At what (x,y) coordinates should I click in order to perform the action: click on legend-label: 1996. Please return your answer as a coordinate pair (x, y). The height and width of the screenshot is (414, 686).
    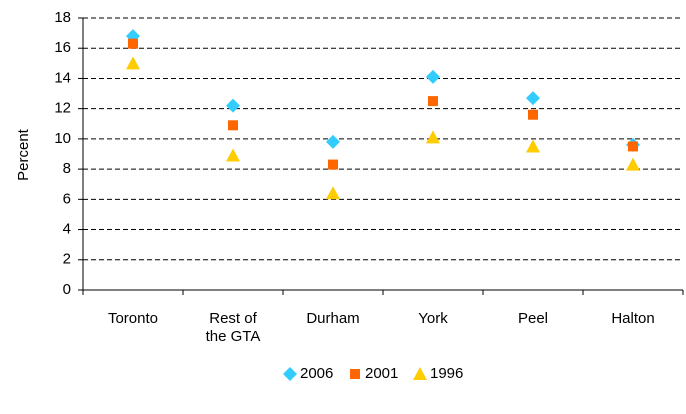
    Looking at the image, I should click on (446, 373).